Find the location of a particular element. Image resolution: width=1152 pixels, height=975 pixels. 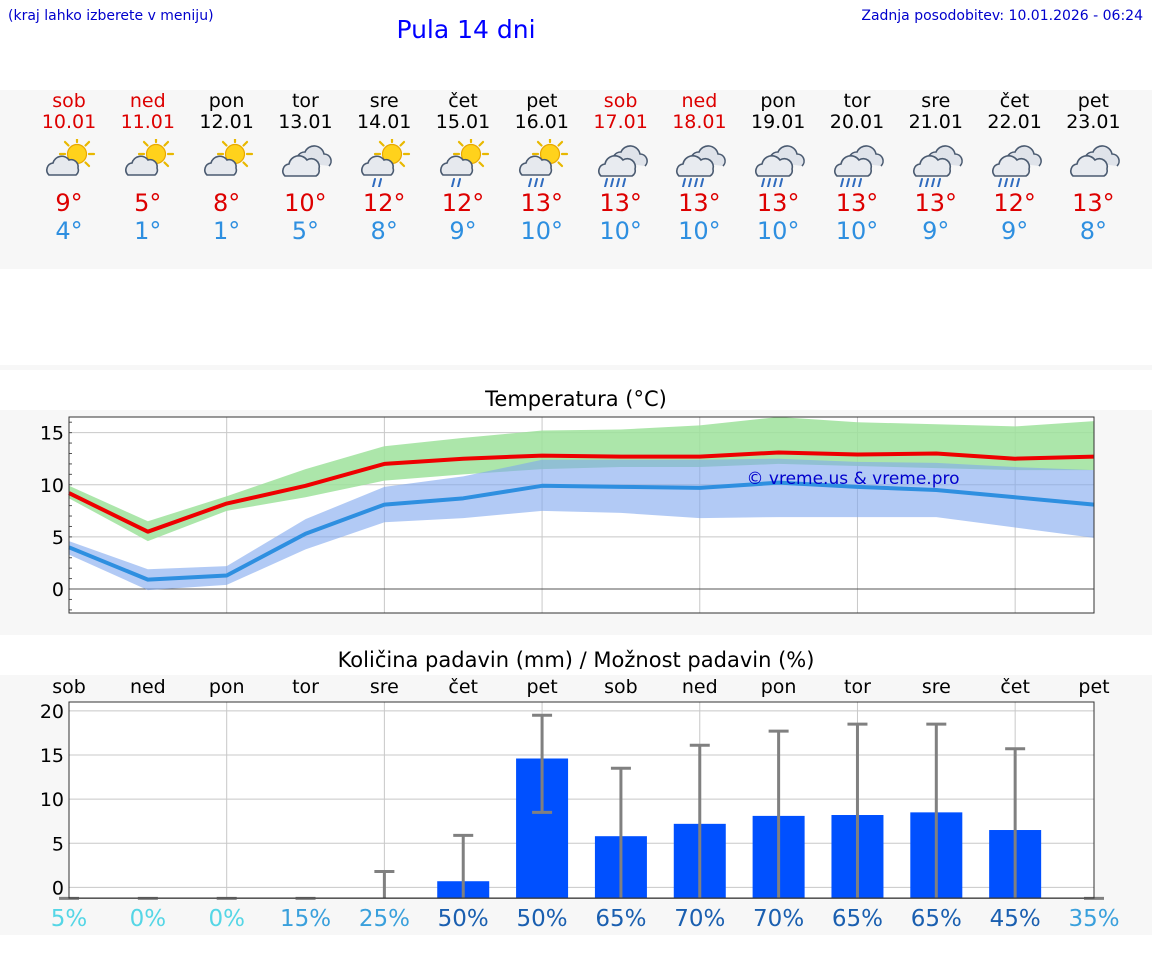

temp-max: 9° is located at coordinates (69, 203).